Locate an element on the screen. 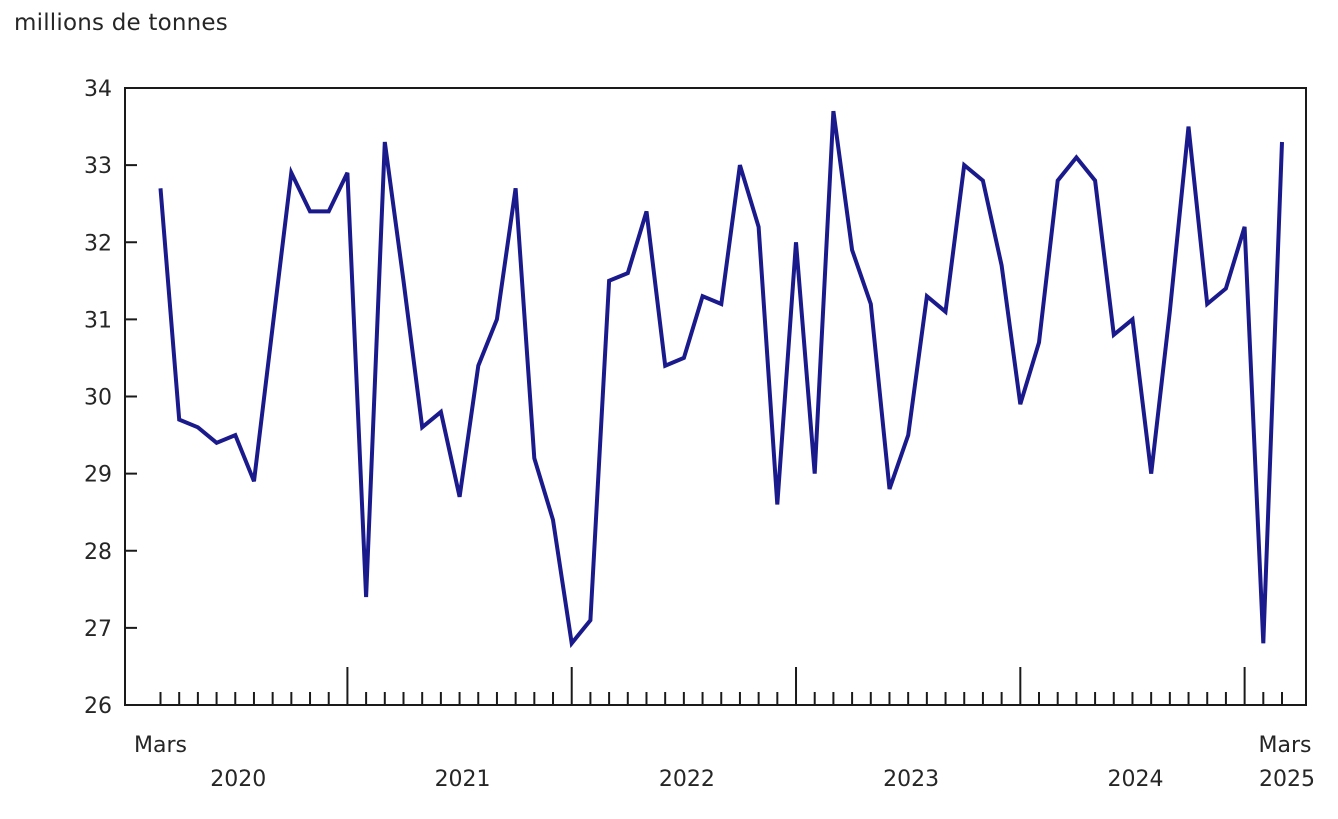  y-axis-label: 31 is located at coordinates (98, 320).